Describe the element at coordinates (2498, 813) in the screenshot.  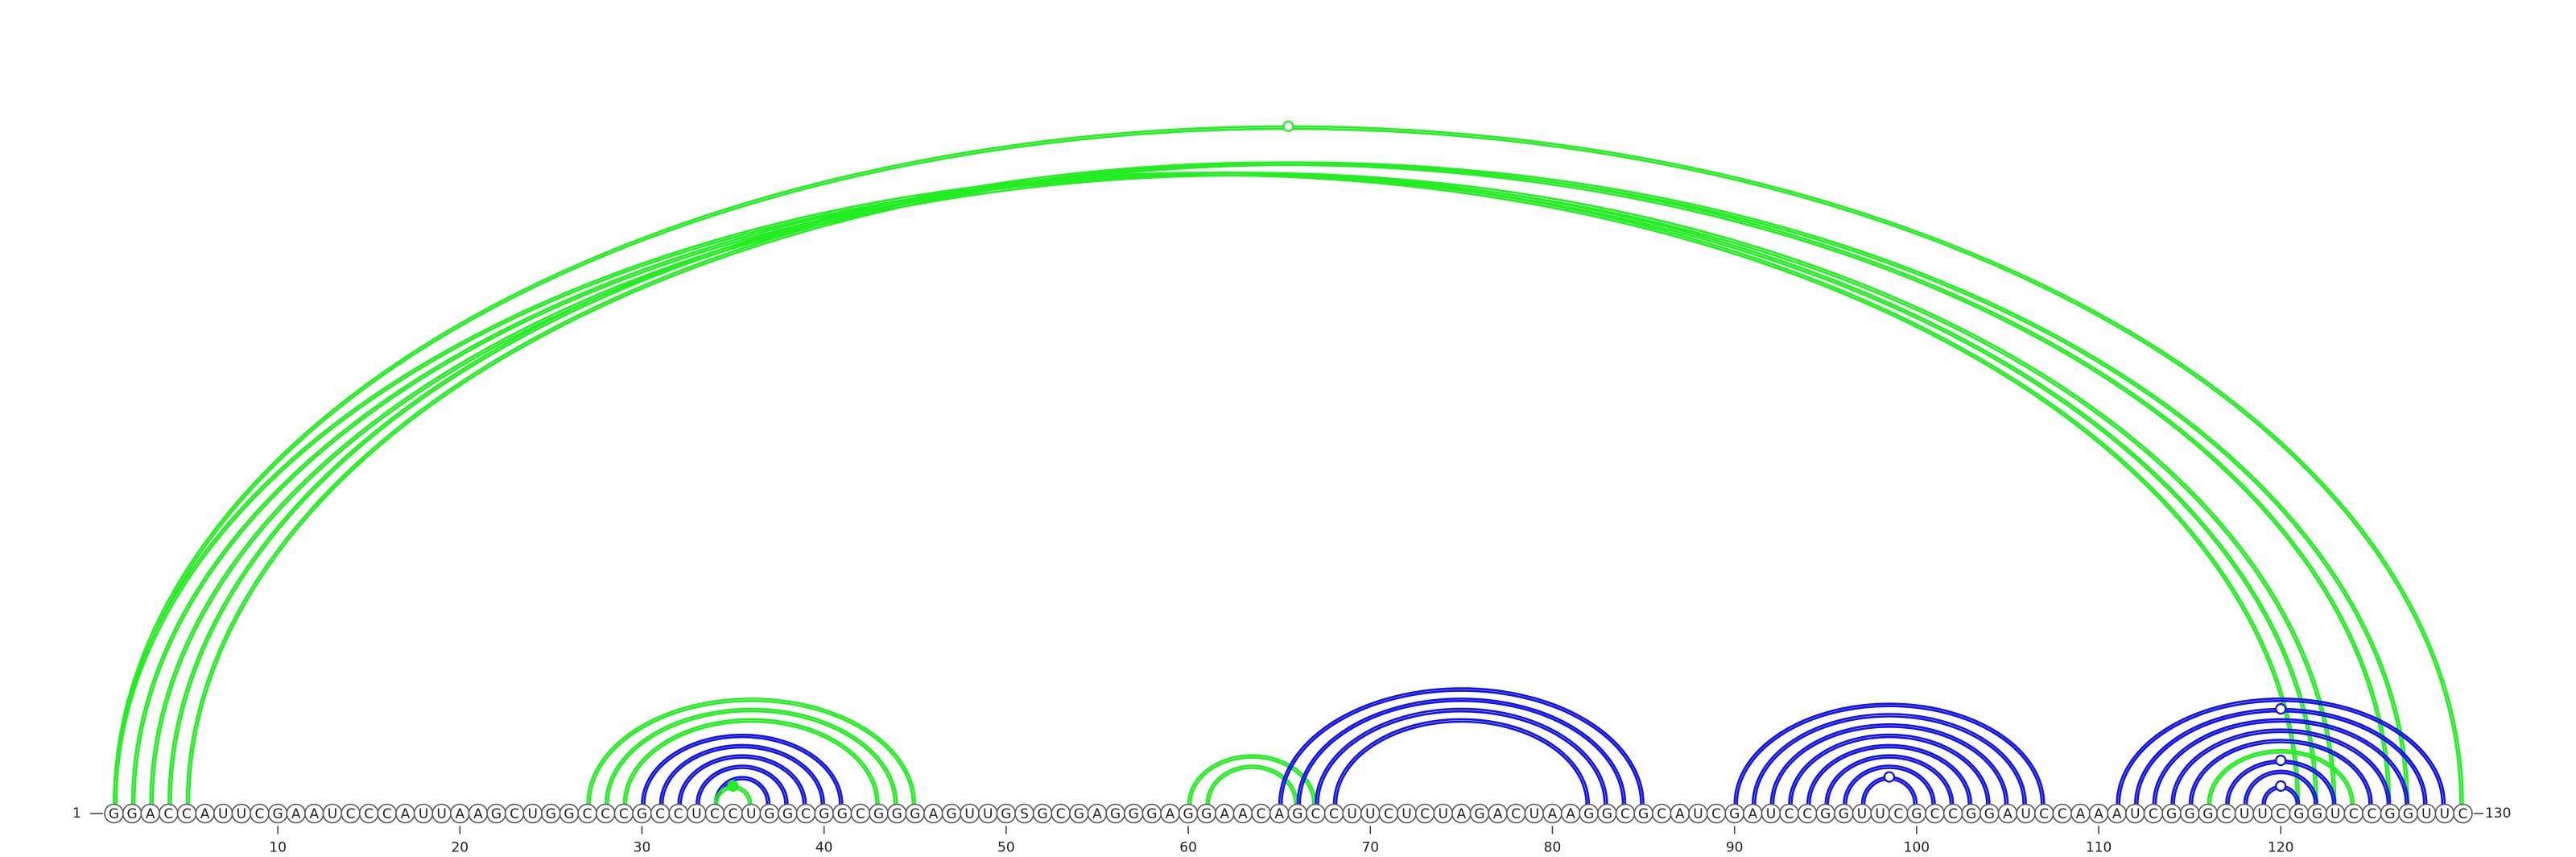
I see `sequence-end-label: 130` at that location.